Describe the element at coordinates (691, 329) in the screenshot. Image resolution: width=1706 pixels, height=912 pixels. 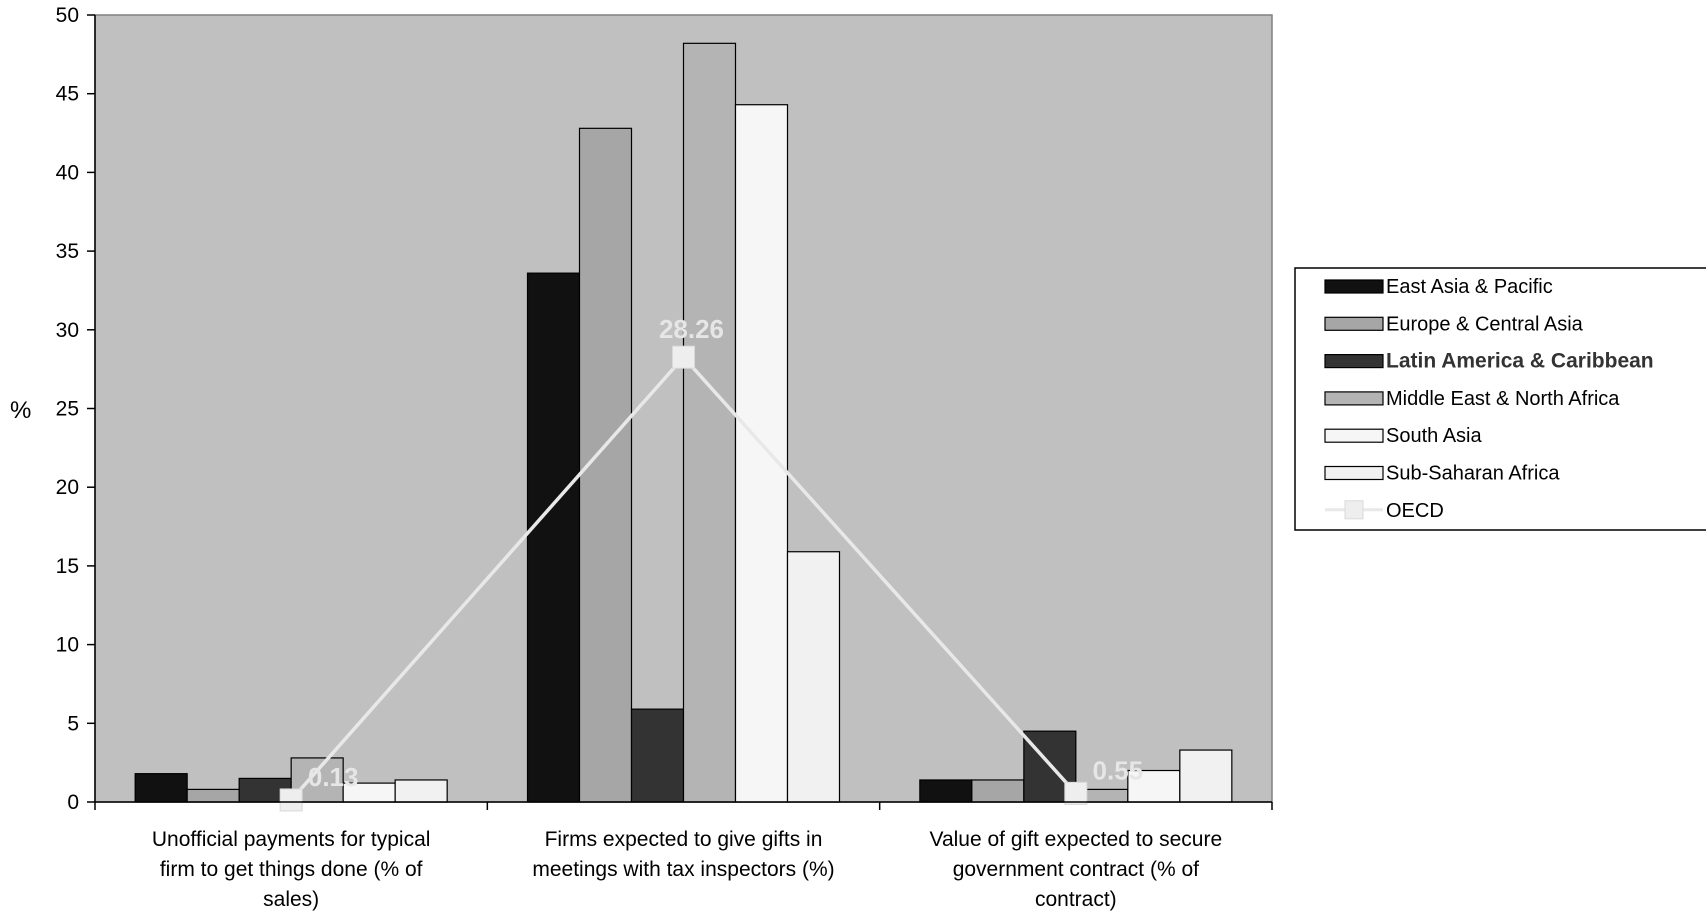
I see `oecd-data-label: 28.26` at that location.